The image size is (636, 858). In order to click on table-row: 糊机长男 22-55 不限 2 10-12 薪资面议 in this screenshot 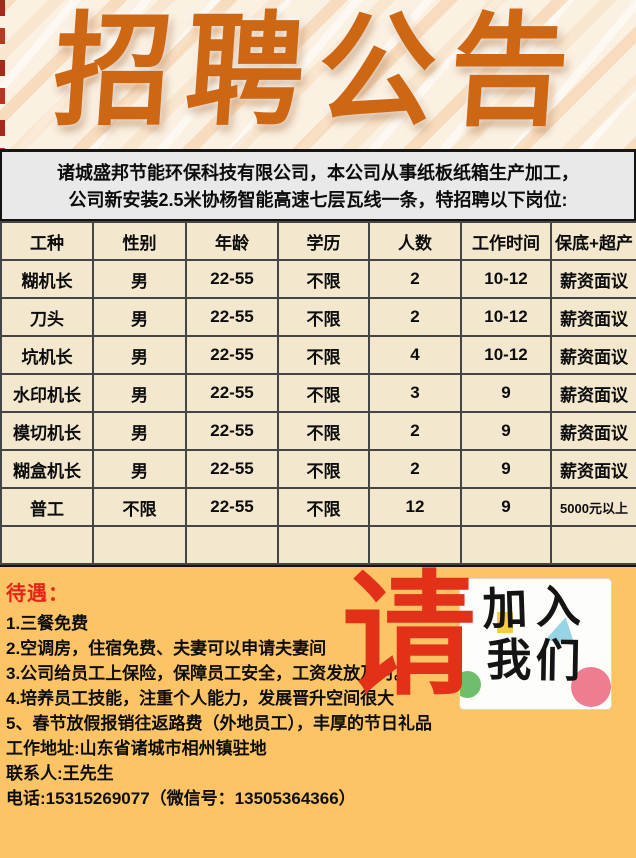, I will do `click(318, 279)`.